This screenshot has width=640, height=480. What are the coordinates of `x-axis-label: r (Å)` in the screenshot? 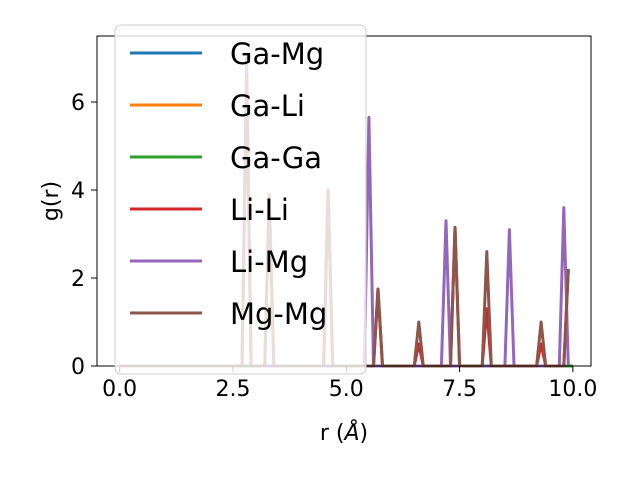 It's located at (344, 432).